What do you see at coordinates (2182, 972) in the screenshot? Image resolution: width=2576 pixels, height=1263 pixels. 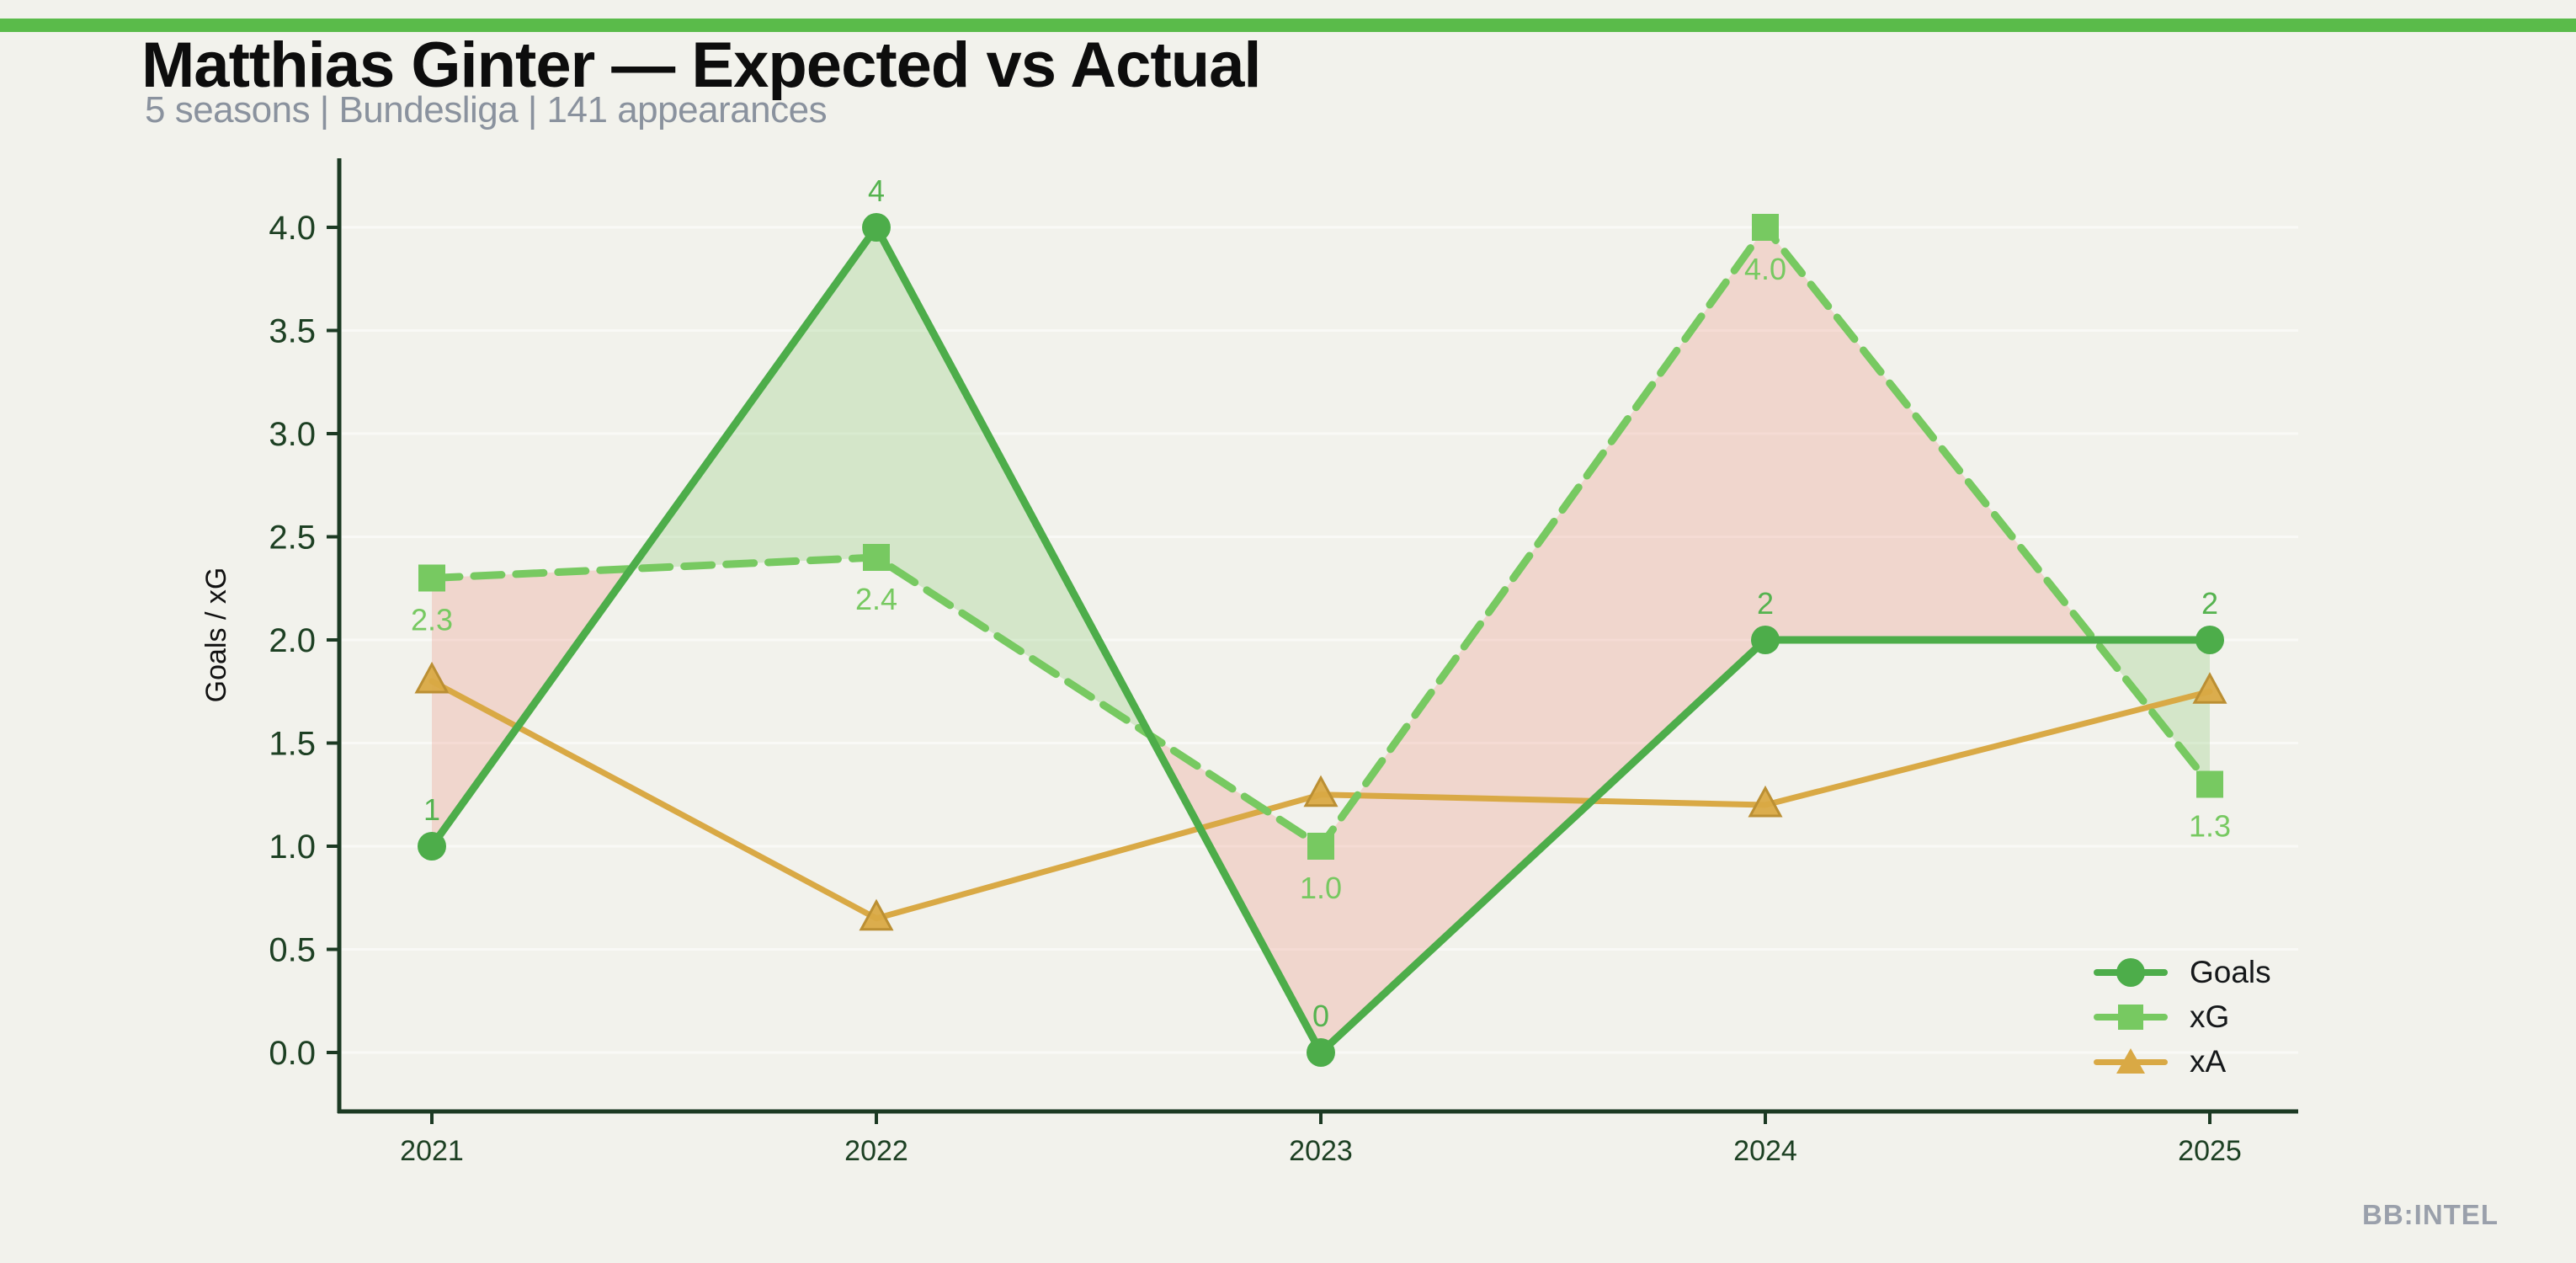 I see `legend-item-goals: Goals` at bounding box center [2182, 972].